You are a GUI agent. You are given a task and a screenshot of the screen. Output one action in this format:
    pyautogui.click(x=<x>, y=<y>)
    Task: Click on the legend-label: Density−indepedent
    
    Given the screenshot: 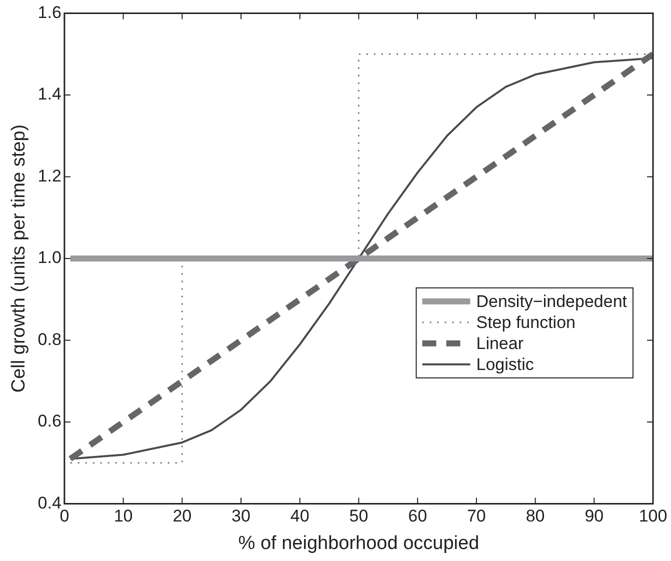 What is the action you would take?
    pyautogui.click(x=552, y=302)
    